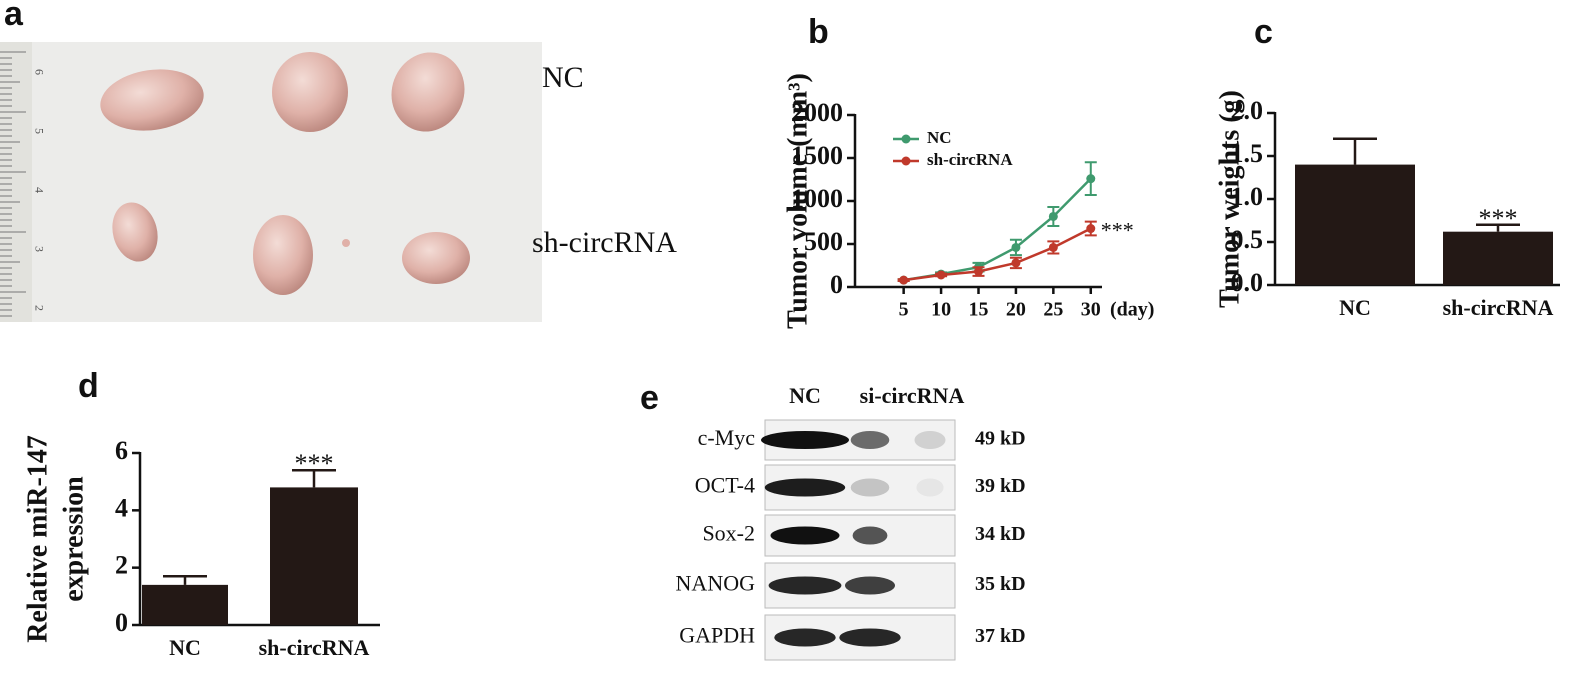 This screenshot has height=679, width=1595. Describe the element at coordinates (818, 32) in the screenshot. I see `panel-letter: b` at that location.